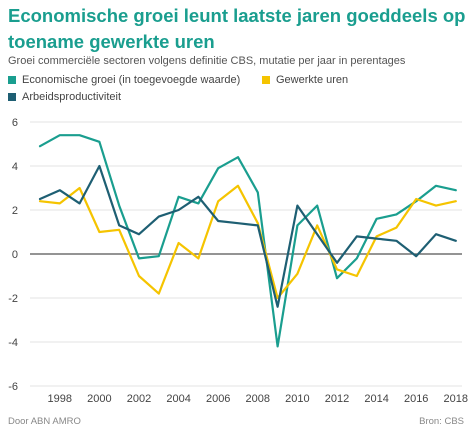  I want to click on y-tick-label: 6, so click(15, 123).